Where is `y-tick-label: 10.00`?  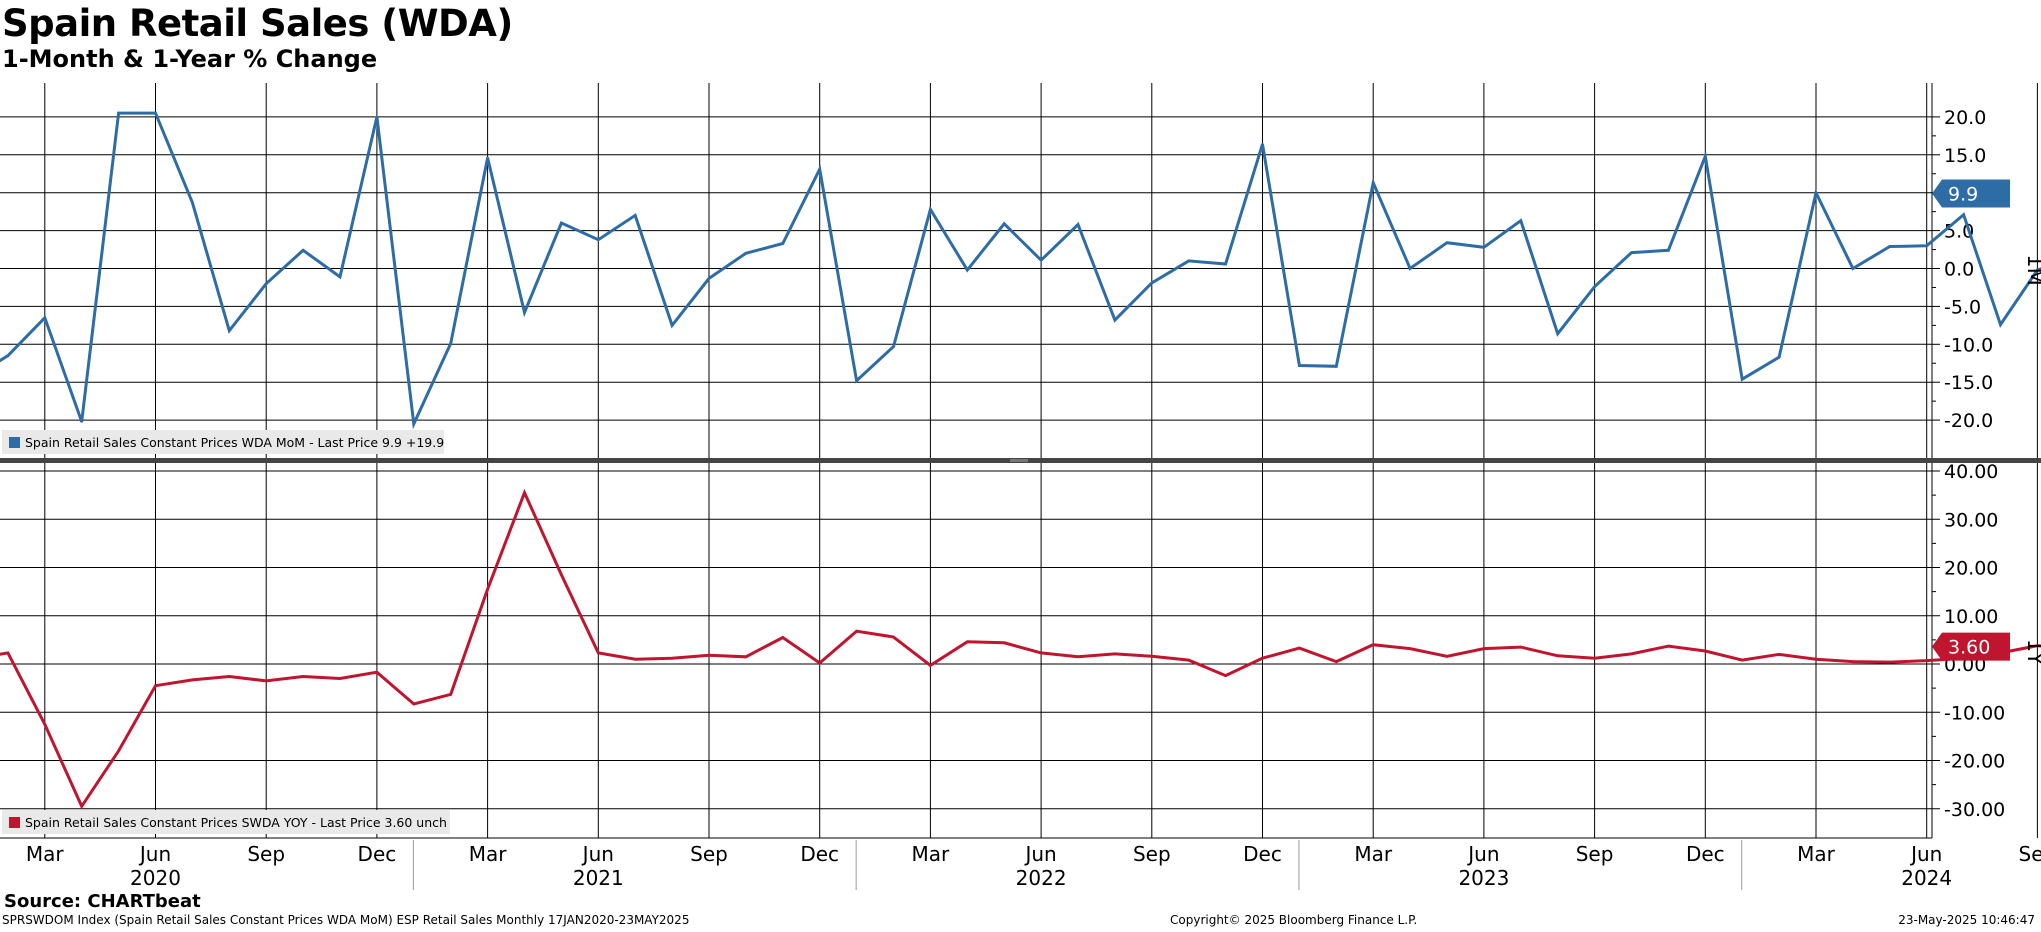
y-tick-label: 10.00 is located at coordinates (1971, 617).